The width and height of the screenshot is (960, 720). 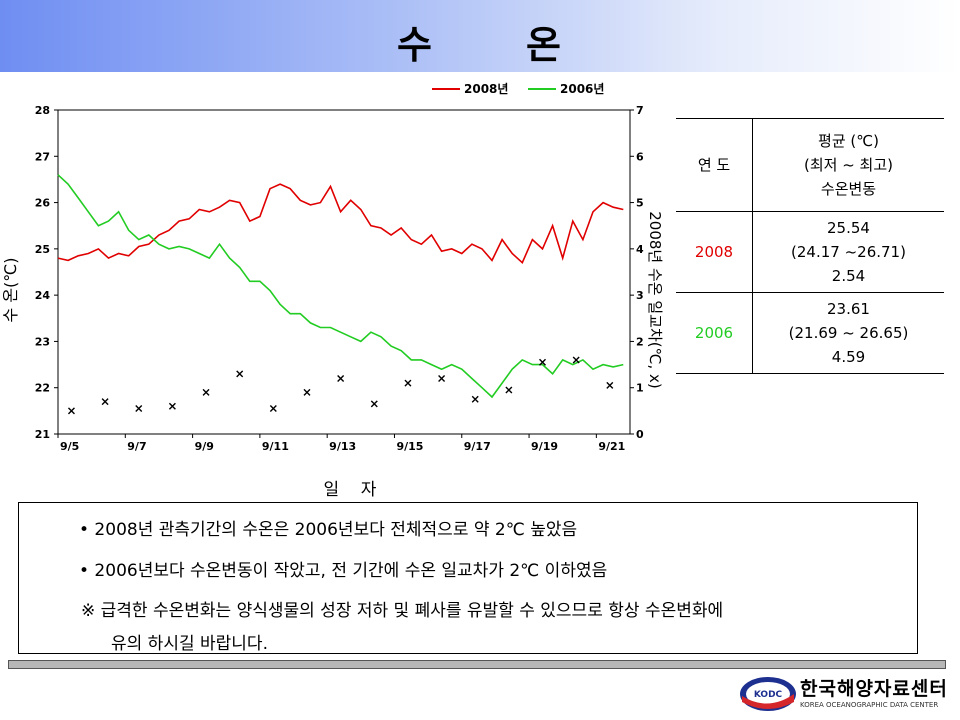 What do you see at coordinates (848, 309) in the screenshot?
I see `avg-2006: 23.61` at bounding box center [848, 309].